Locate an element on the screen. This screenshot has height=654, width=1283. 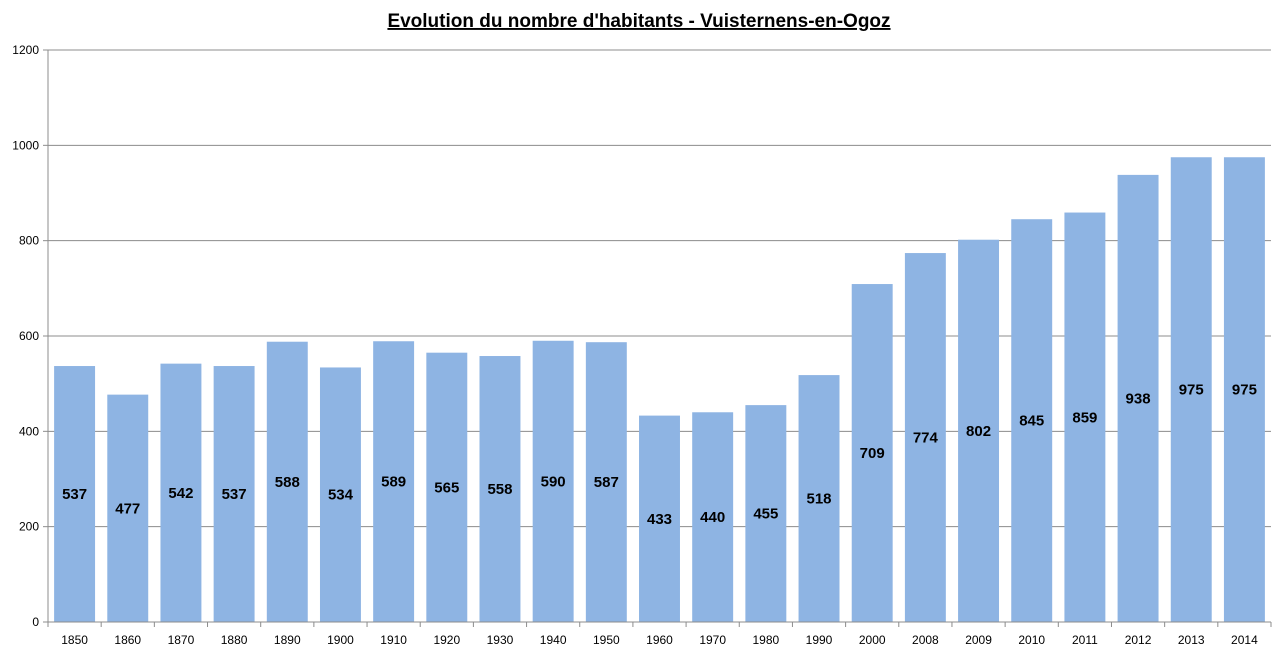
bar-2012 is located at coordinates (1138, 398).